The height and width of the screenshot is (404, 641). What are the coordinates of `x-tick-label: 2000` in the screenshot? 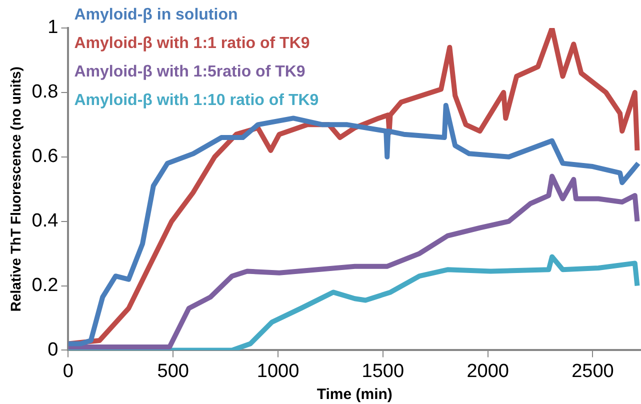 It's located at (487, 371).